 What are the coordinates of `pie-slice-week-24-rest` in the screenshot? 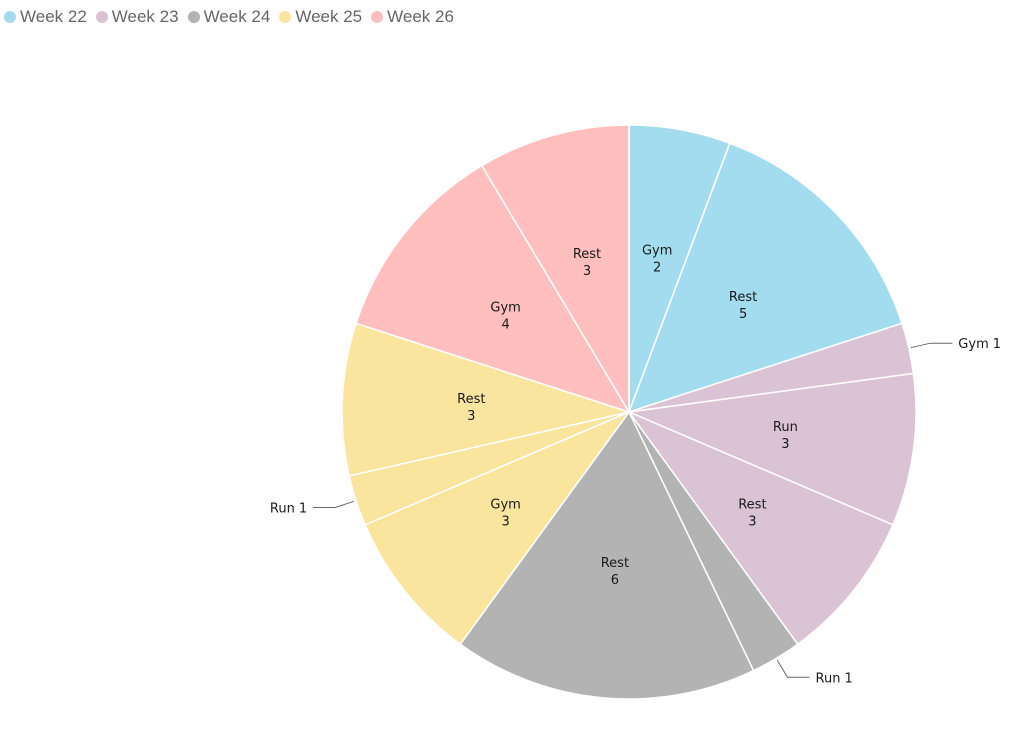 It's located at (607, 555).